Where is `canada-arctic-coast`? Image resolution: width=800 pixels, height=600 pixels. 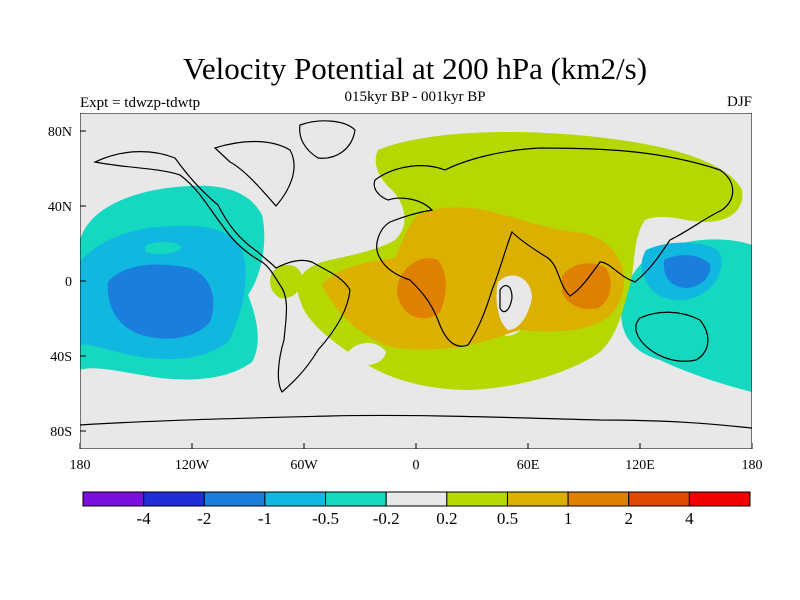
canada-arctic-coast is located at coordinates (254, 173).